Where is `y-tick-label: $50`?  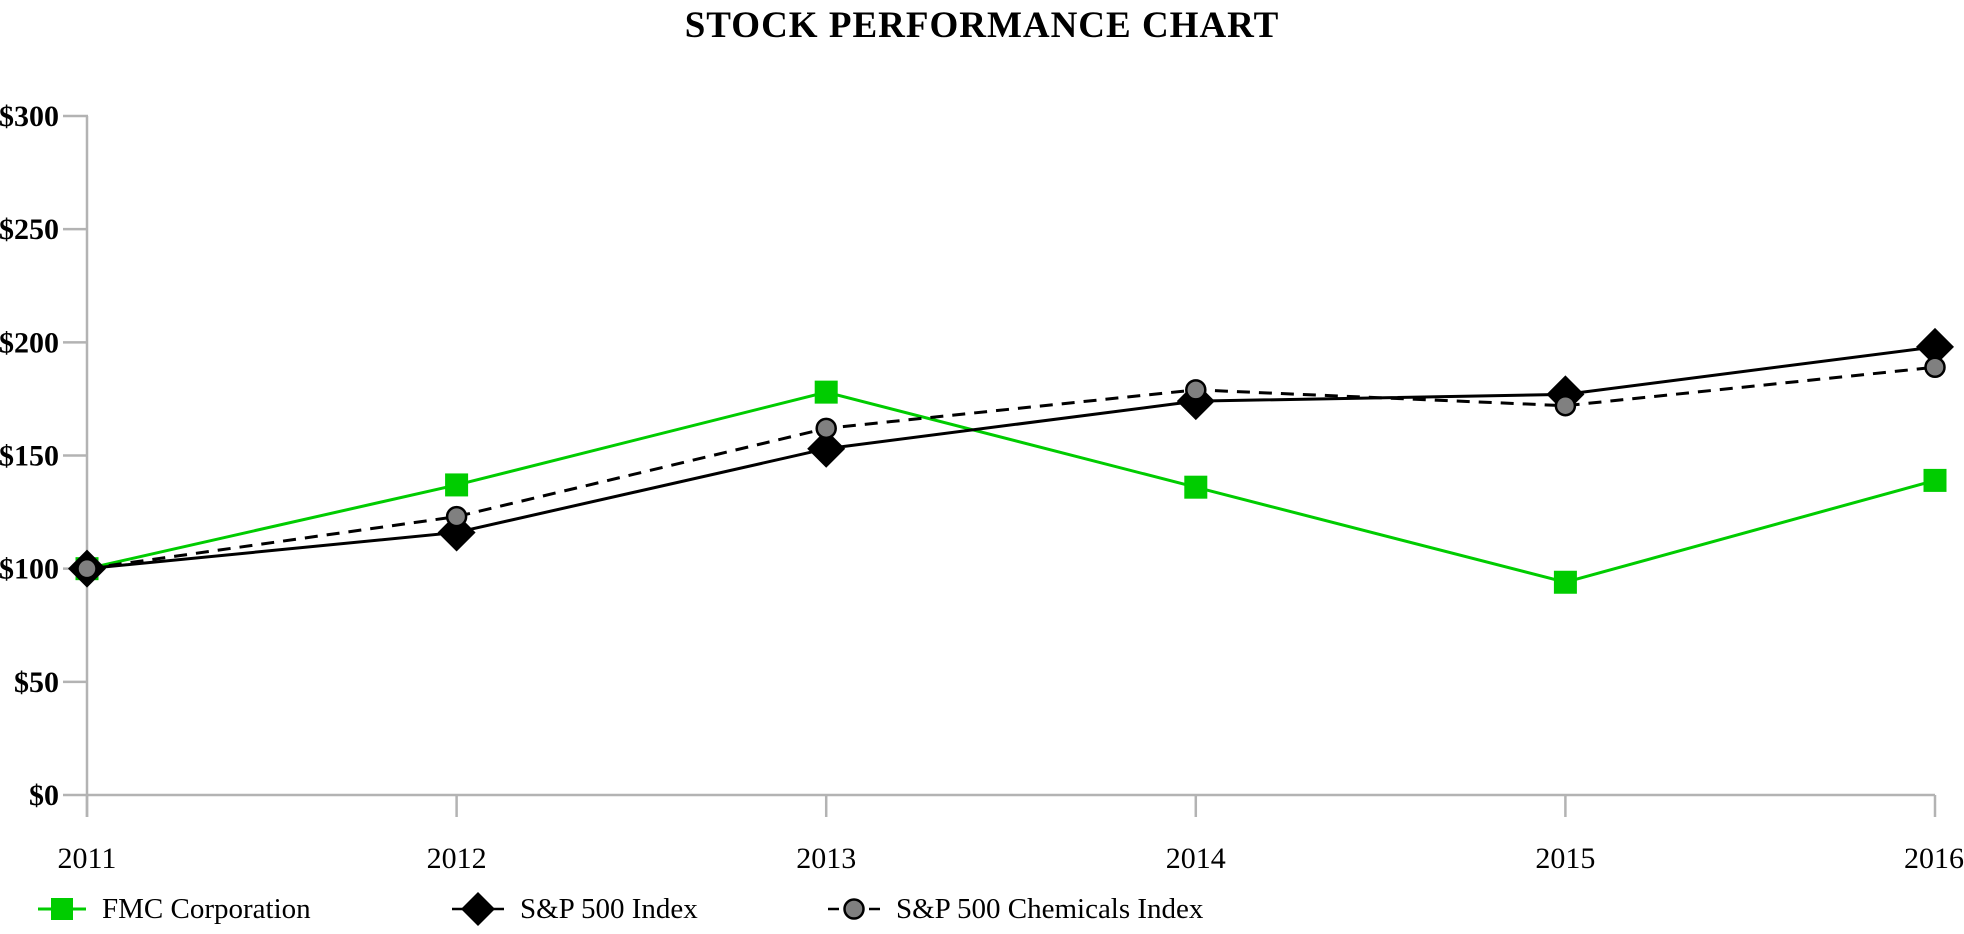 y-tick-label: $50 is located at coordinates (36, 682).